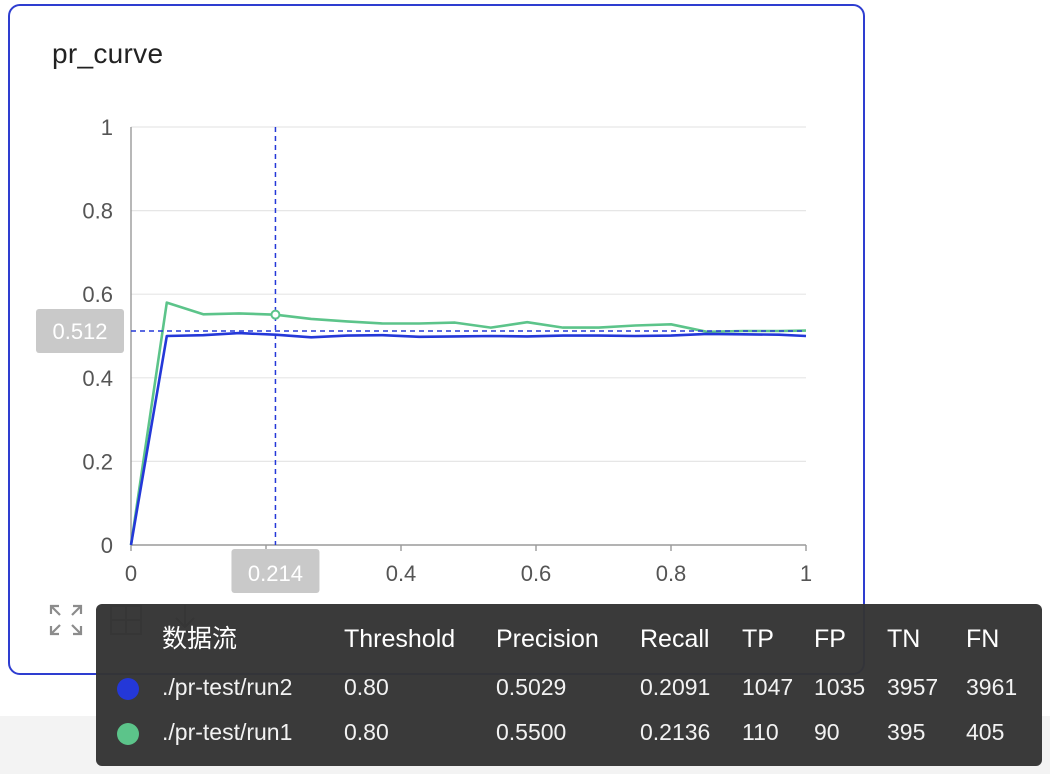 This screenshot has height=774, width=1050. I want to click on chart-title: pr_curve, so click(108, 53).